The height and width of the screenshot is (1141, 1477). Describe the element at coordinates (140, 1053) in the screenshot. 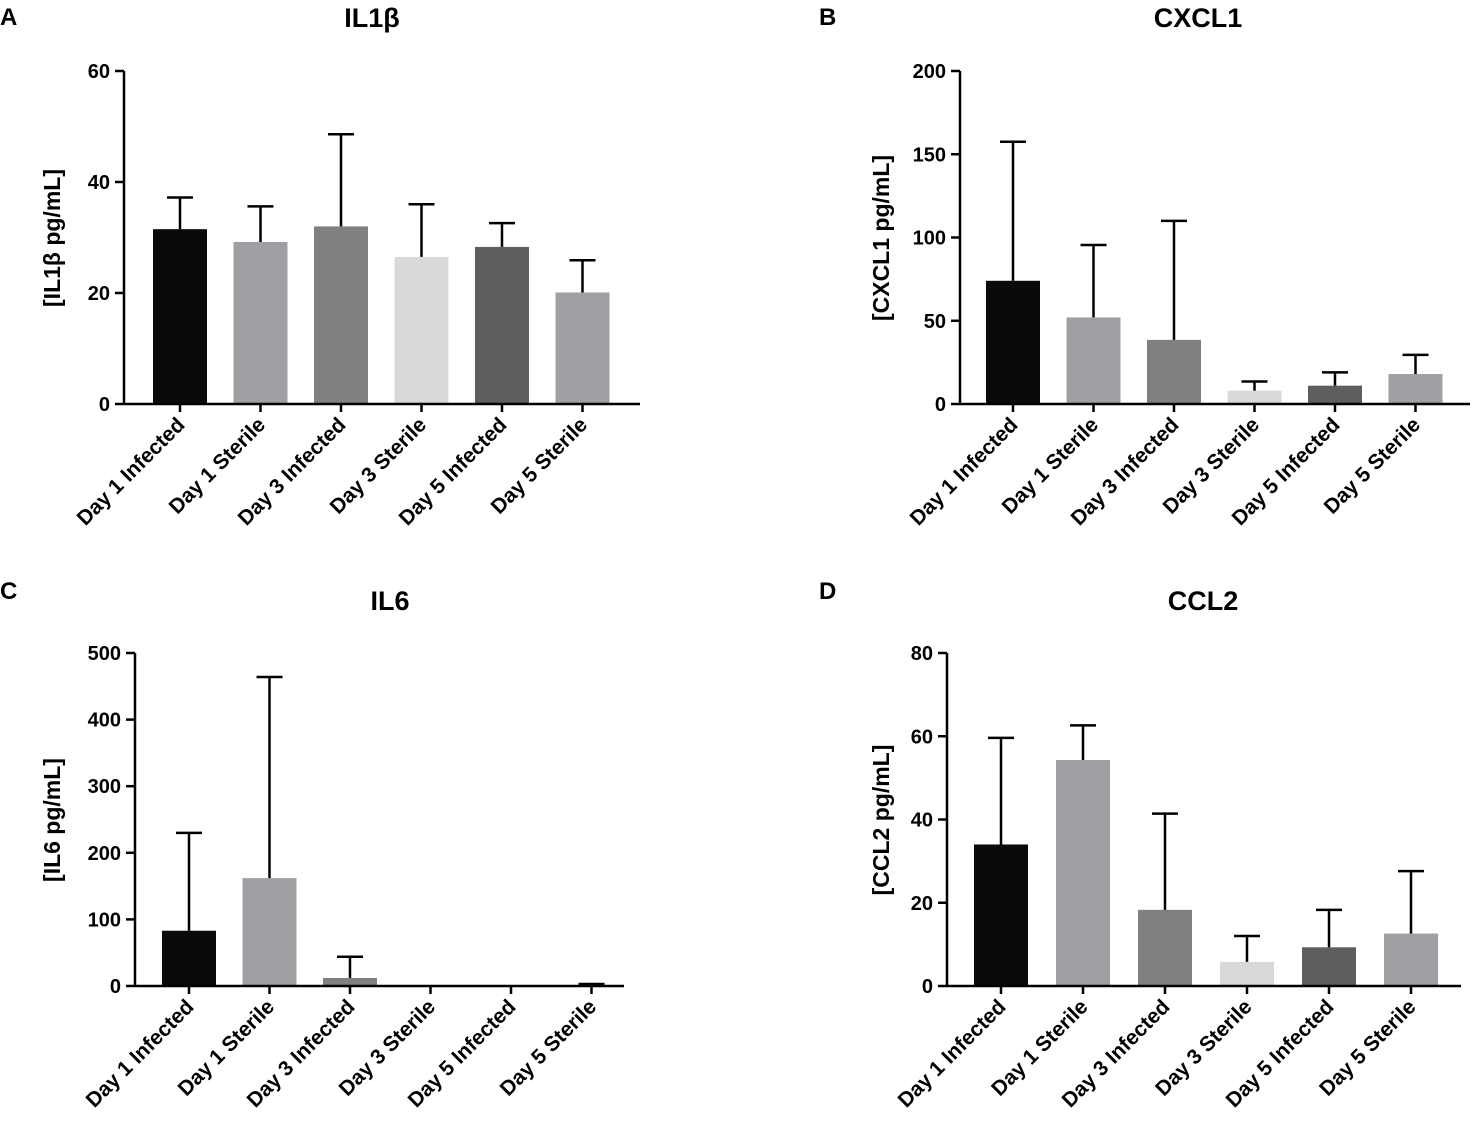

I see `x-tick-label-c-day-1-infected: Day 1 Infected` at that location.